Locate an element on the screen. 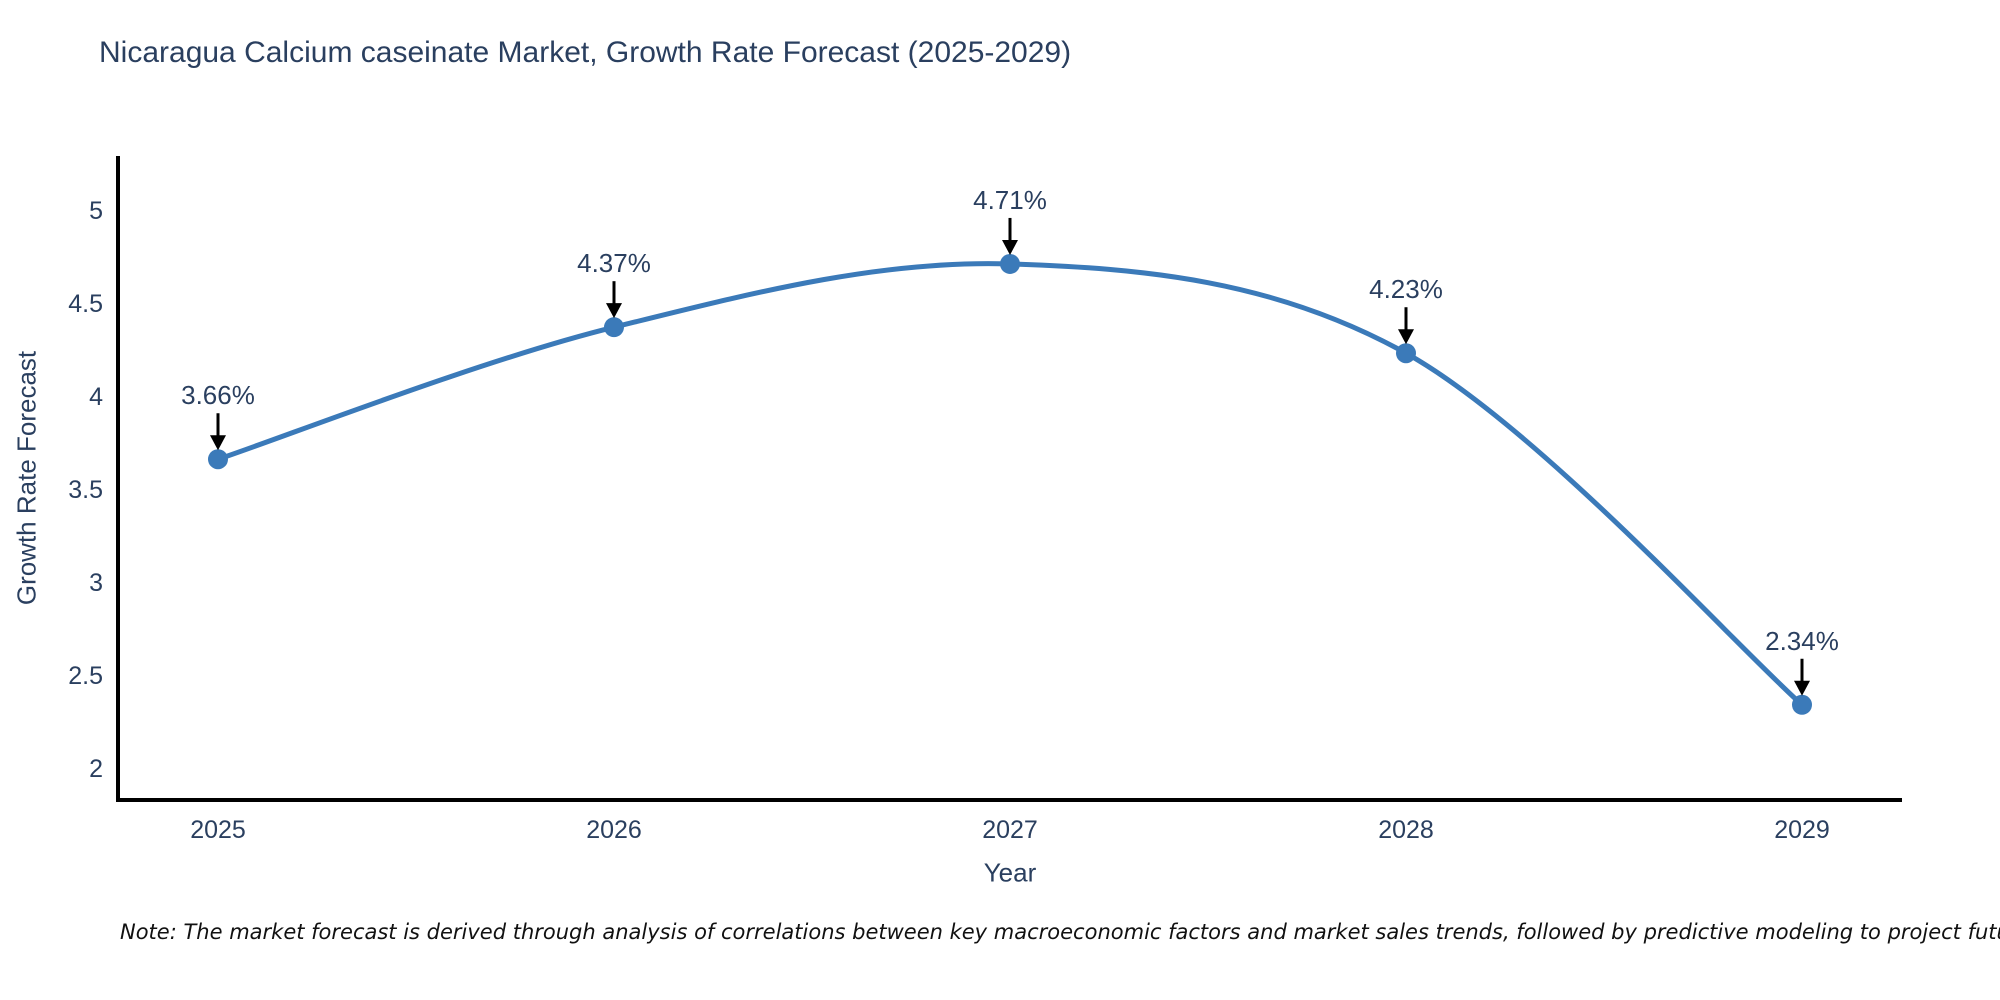 This screenshot has height=1000, width=2000. x-tick-label-2025: 2025 is located at coordinates (218, 830).